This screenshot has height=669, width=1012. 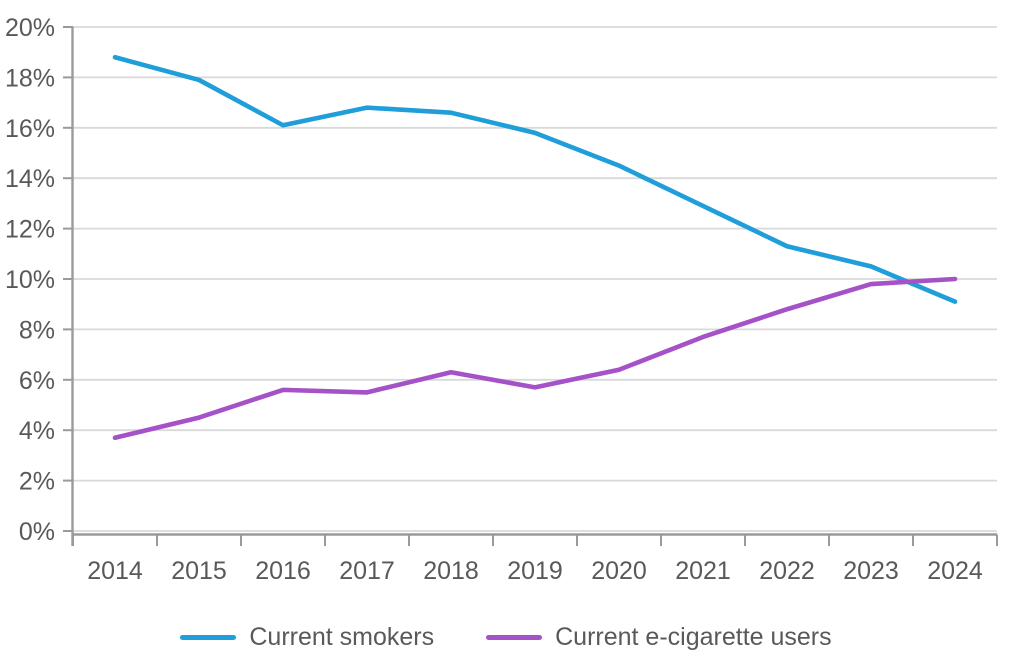 I want to click on x-axis-label: 2020, so click(x=619, y=571).